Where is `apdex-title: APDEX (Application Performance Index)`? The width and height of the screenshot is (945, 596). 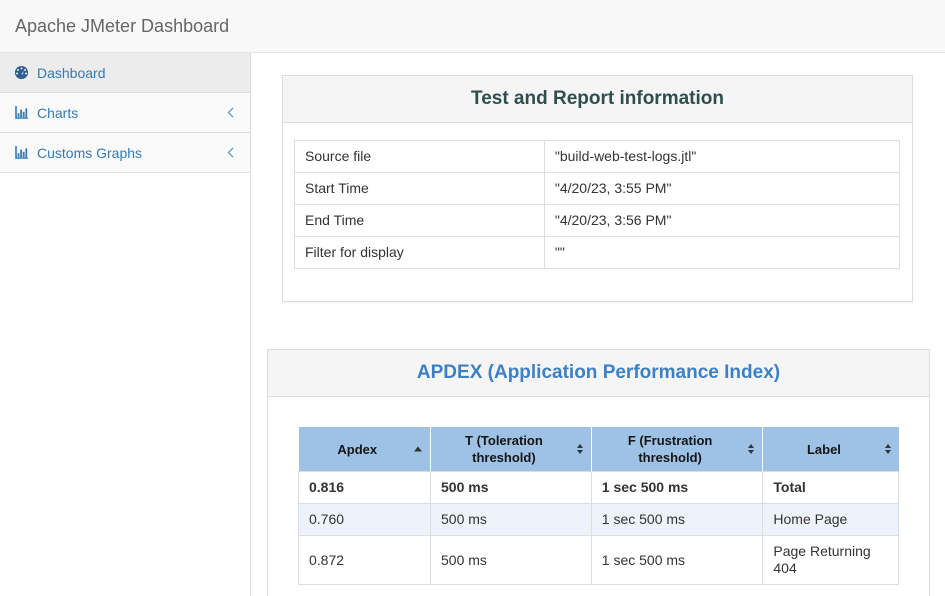 apdex-title: APDEX (Application Performance Index) is located at coordinates (598, 372).